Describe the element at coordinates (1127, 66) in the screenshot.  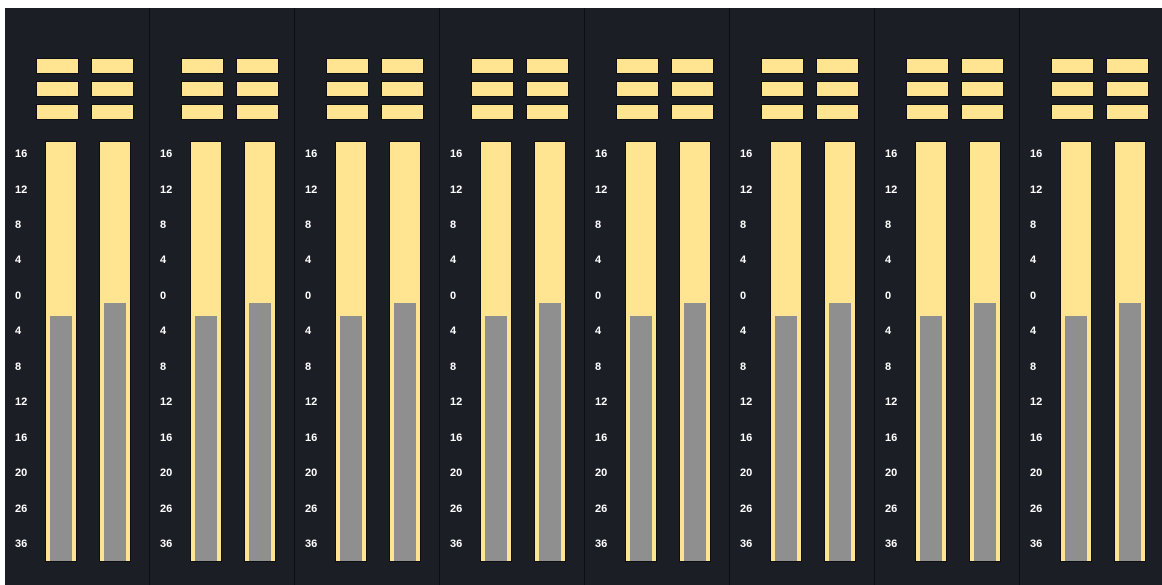
I see `channel-8-button-r1-c2` at that location.